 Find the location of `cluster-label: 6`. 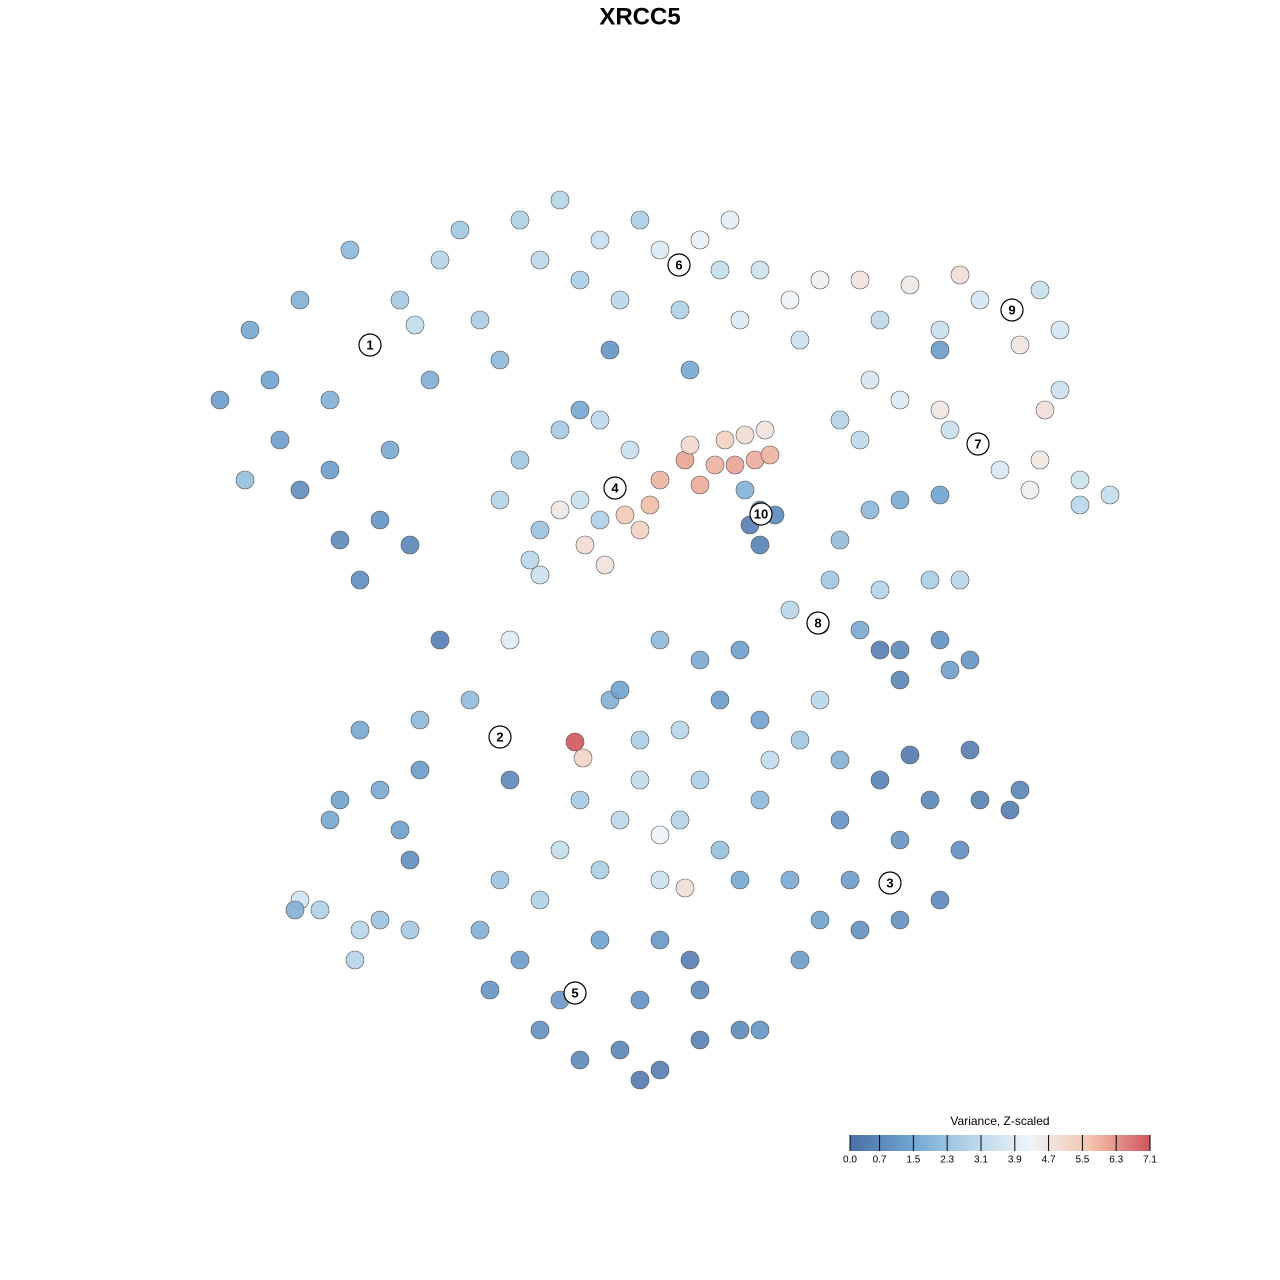

cluster-label: 6 is located at coordinates (678, 264).